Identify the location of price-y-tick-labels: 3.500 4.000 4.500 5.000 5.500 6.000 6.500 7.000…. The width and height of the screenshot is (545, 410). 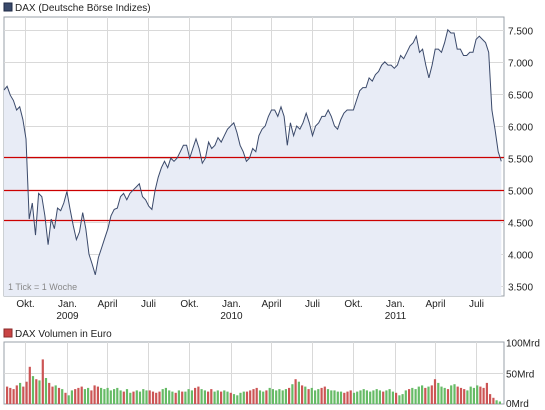
(520, 160).